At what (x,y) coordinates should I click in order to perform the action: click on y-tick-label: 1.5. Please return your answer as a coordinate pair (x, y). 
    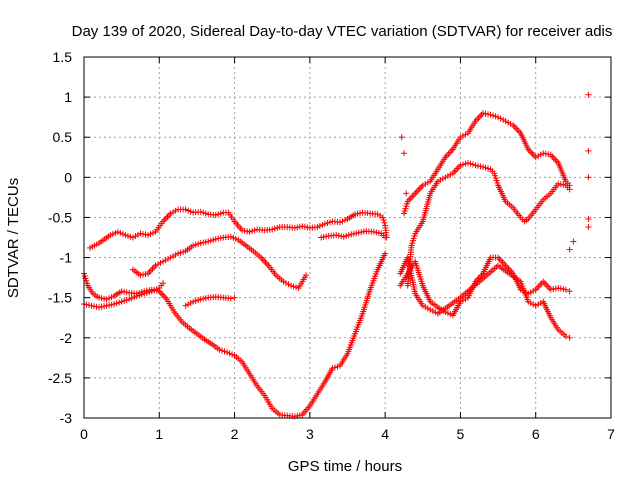
    Looking at the image, I should click on (63, 57).